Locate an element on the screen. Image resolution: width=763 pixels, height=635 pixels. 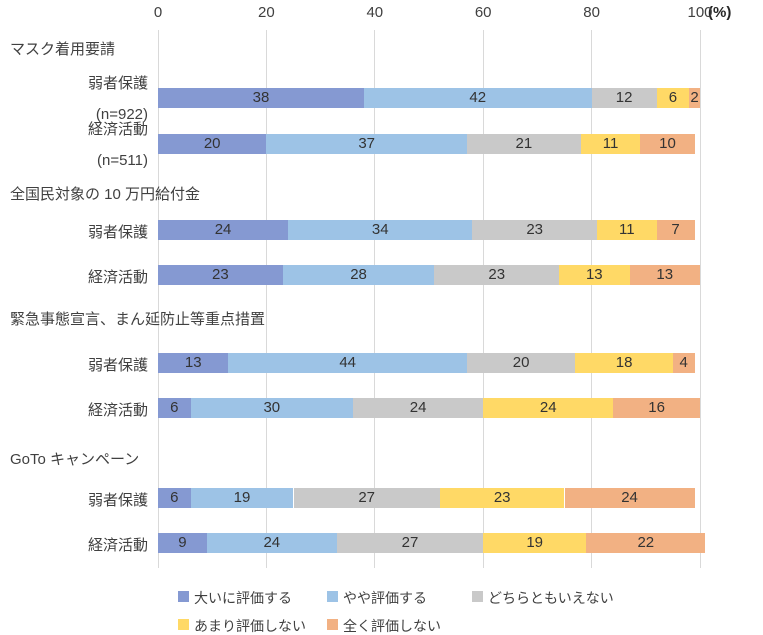
legend-item-label: どちらともいえない is located at coordinates (551, 598).